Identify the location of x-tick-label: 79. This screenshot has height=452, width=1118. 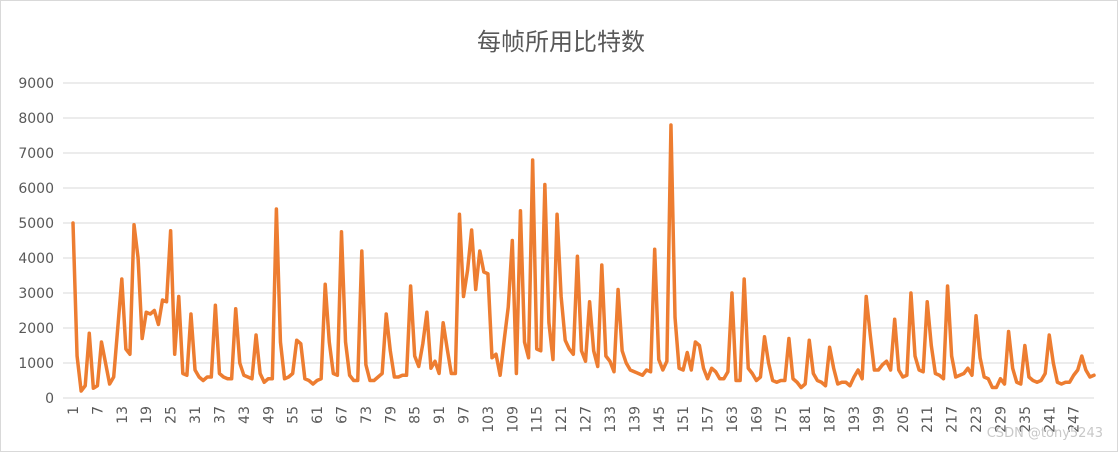
(391, 415).